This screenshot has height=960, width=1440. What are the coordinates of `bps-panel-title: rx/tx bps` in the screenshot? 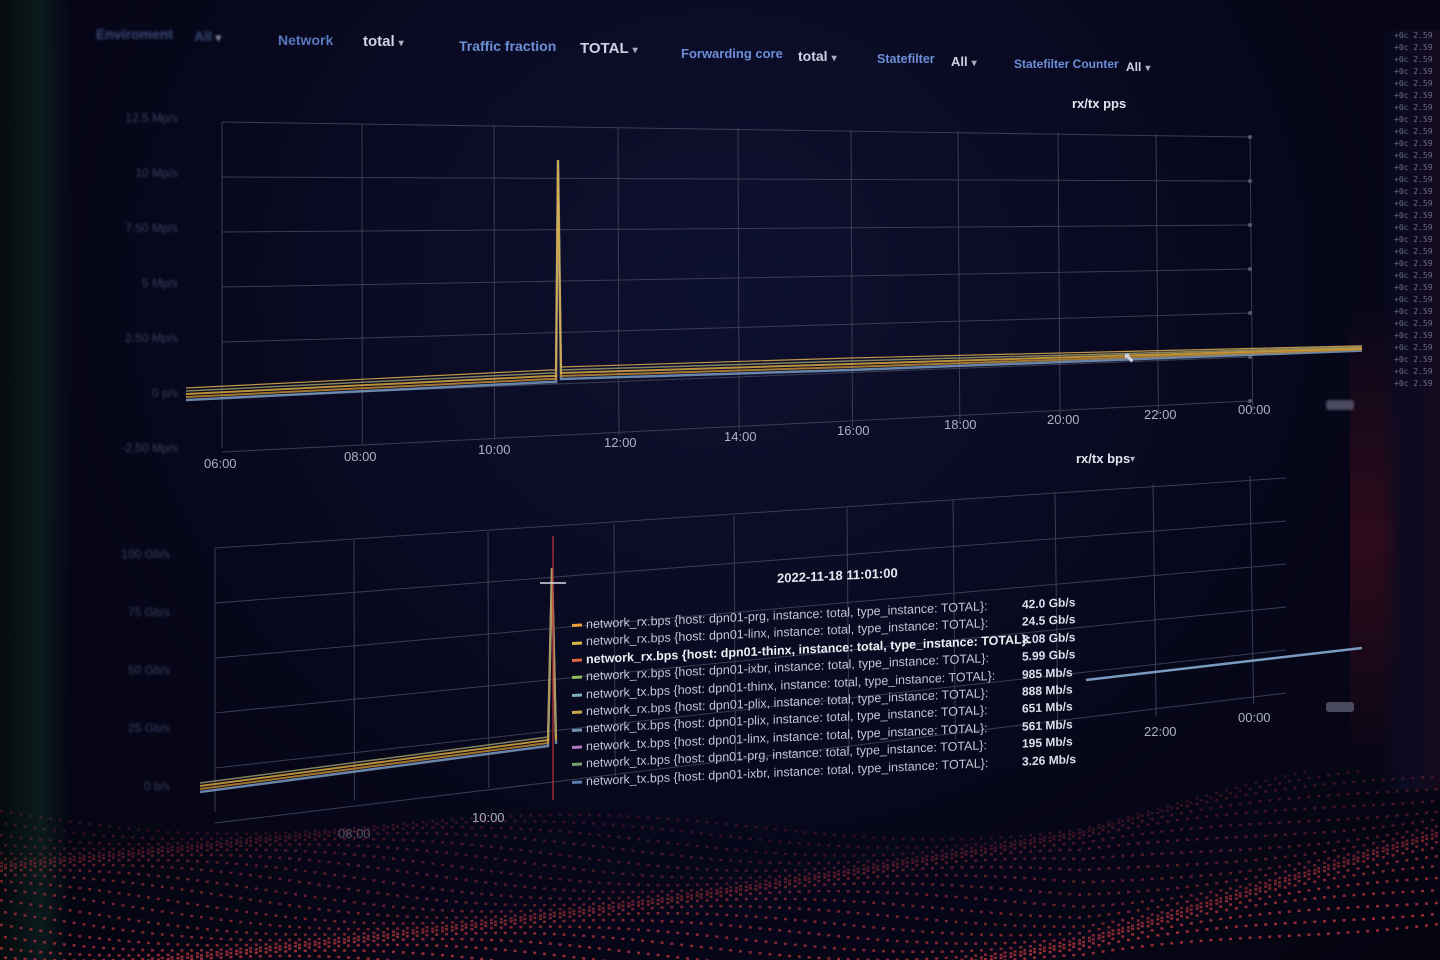 It's located at (1103, 458).